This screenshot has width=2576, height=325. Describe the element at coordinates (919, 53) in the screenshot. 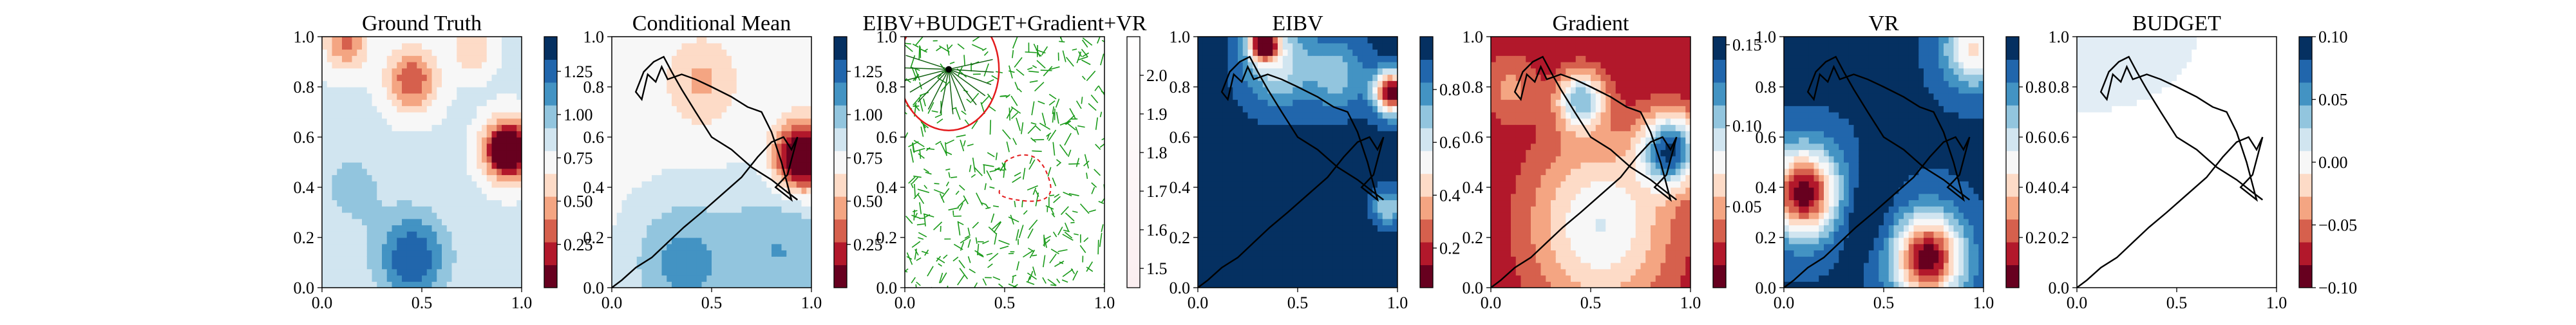

I see `graph-edge` at that location.